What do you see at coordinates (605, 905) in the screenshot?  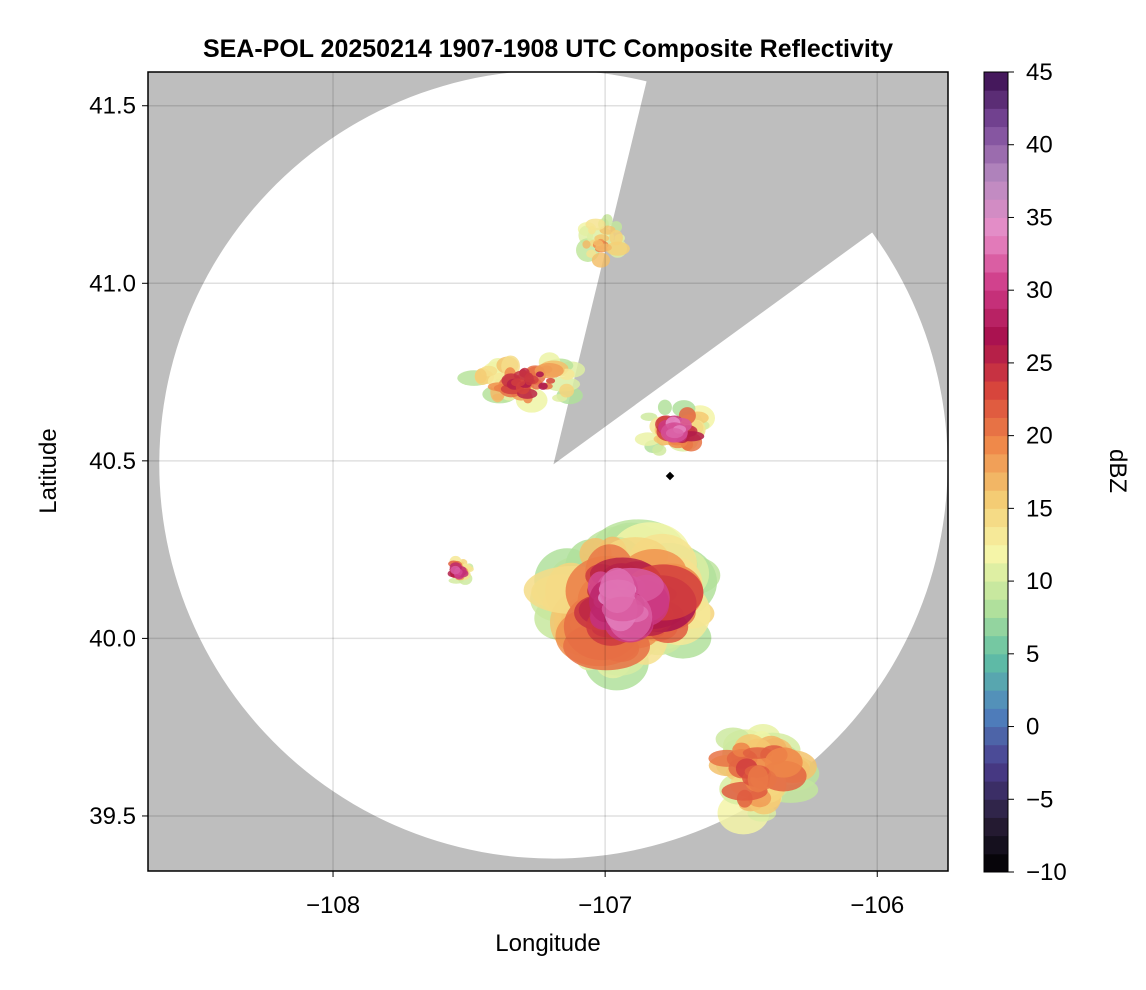 I see `x-tick-label-1: −107` at bounding box center [605, 905].